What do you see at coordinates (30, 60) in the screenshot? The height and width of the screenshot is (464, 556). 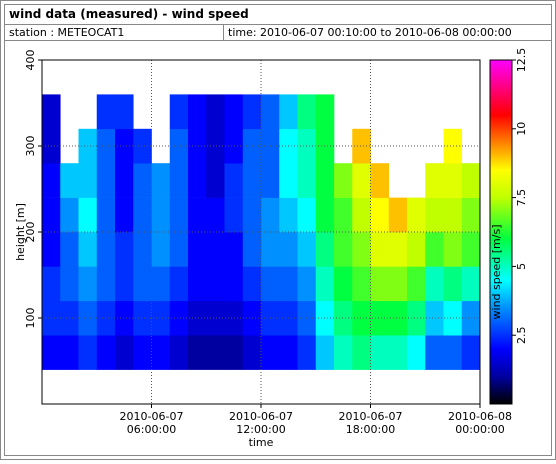 I see `y-tick-label: 400` at bounding box center [30, 60].